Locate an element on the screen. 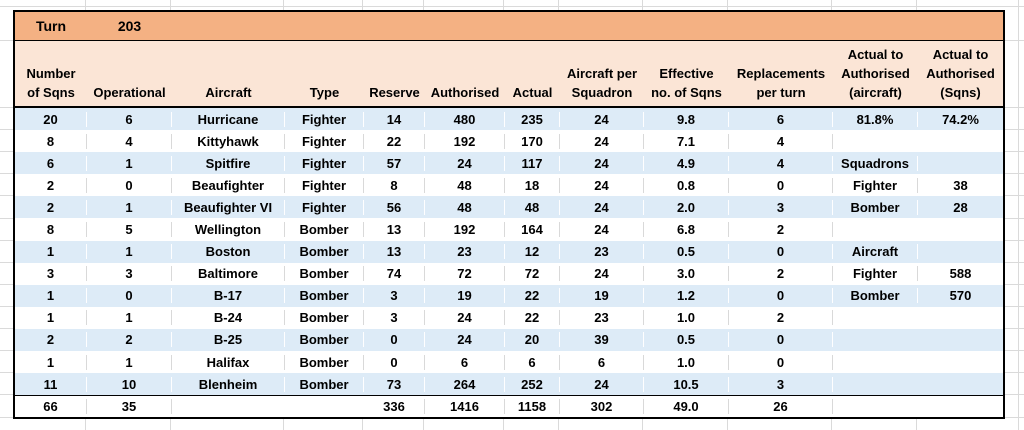  cell: Wellington is located at coordinates (228, 230).